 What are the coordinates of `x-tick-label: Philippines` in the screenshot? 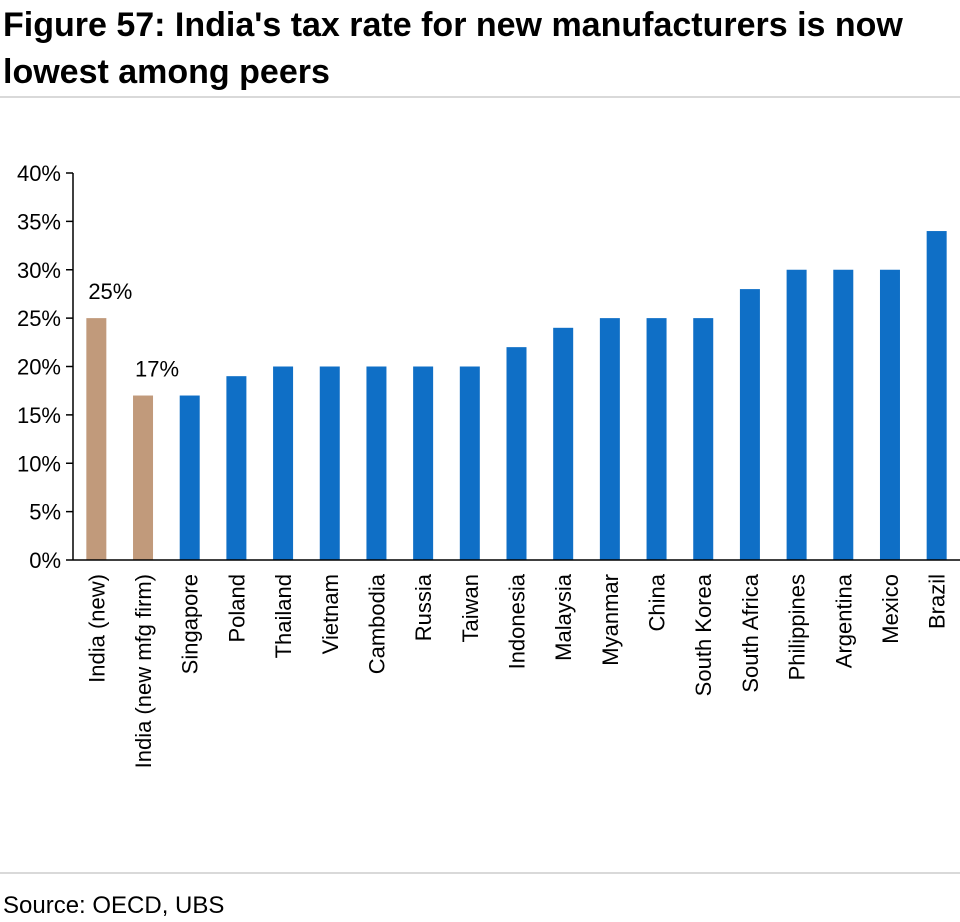 It's located at (797, 627).